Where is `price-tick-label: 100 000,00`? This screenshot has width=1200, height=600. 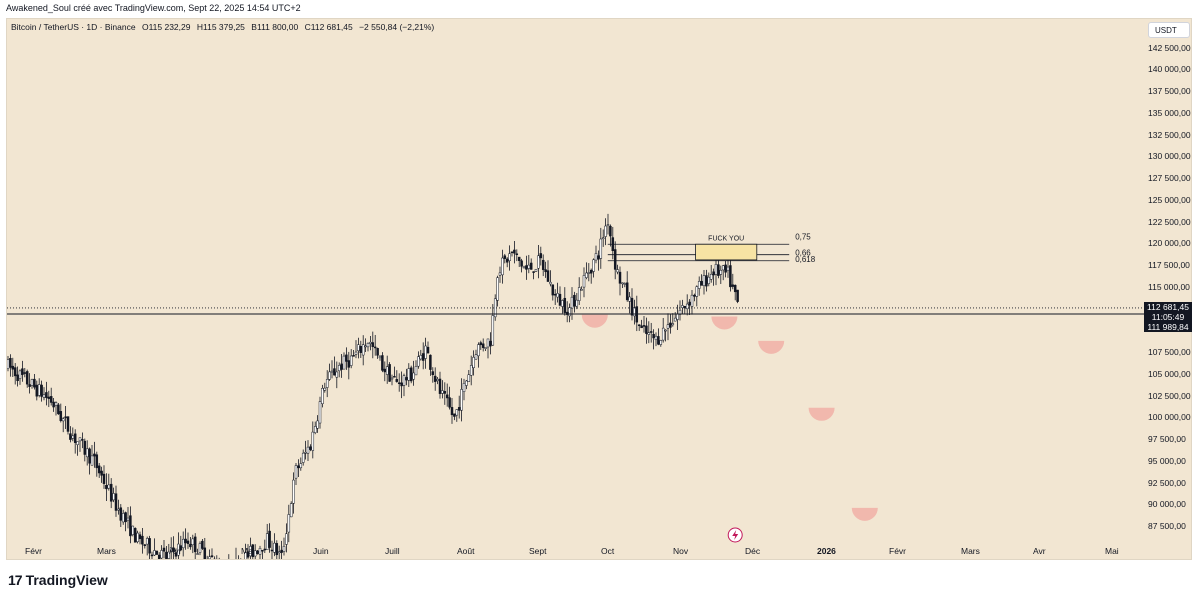
price-tick-label: 100 000,00 is located at coordinates (1169, 417).